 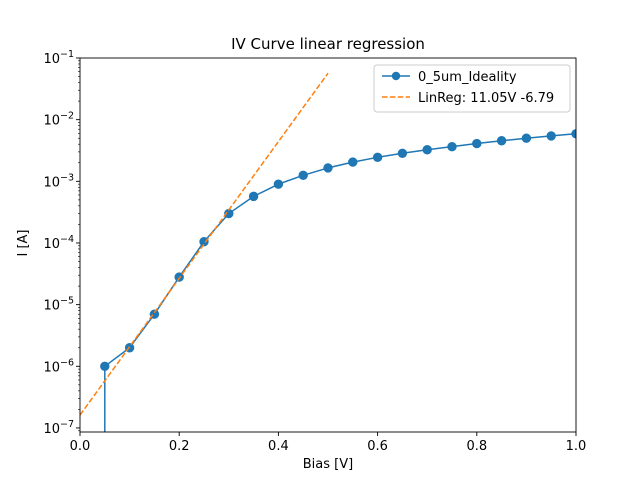 What do you see at coordinates (467, 77) in the screenshot?
I see `legend-label-0: 0_5um_Ideality` at bounding box center [467, 77].